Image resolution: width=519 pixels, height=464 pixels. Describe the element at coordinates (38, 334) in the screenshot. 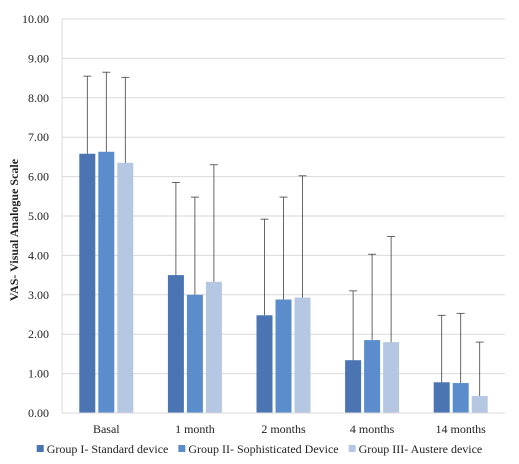

I see `y-tick-label: 2.00` at that location.